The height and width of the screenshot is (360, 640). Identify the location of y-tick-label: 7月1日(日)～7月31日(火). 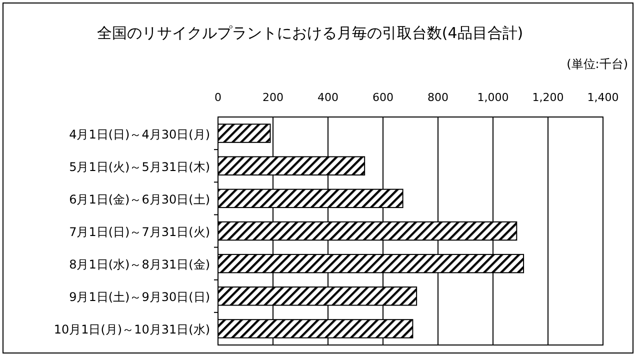
(139, 232).